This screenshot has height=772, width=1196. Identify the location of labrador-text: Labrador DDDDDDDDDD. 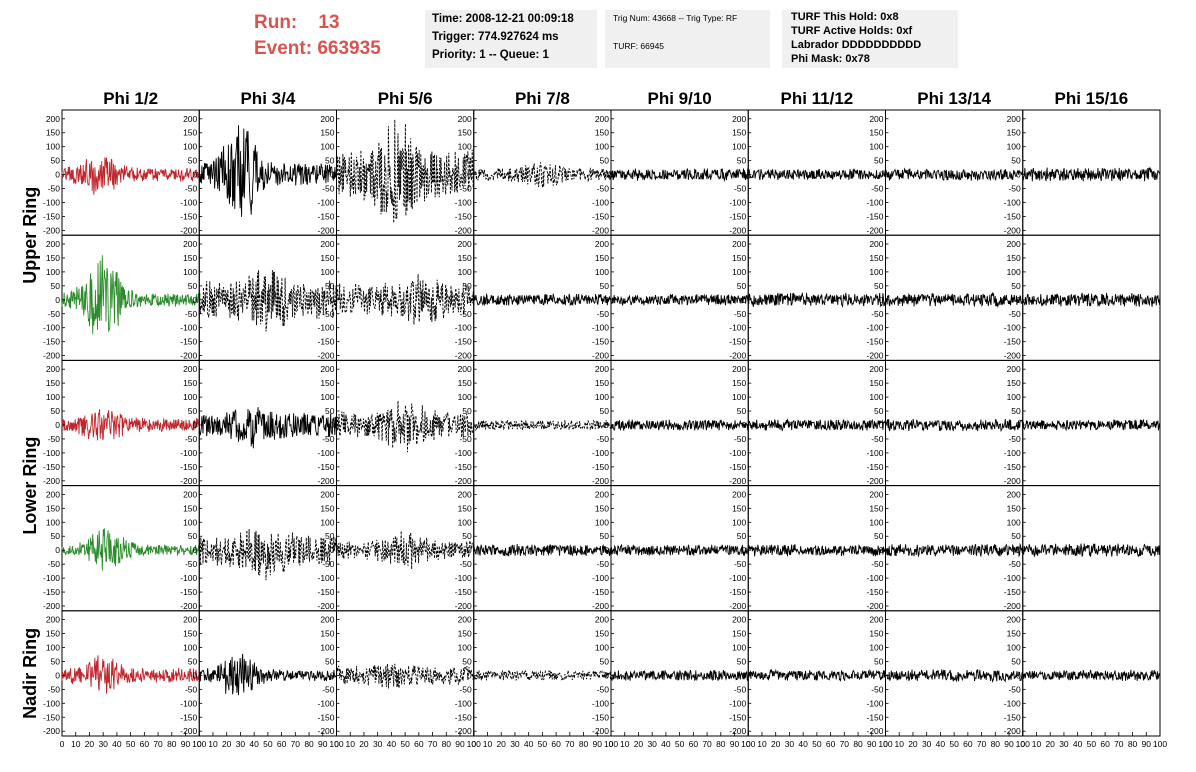
(856, 45).